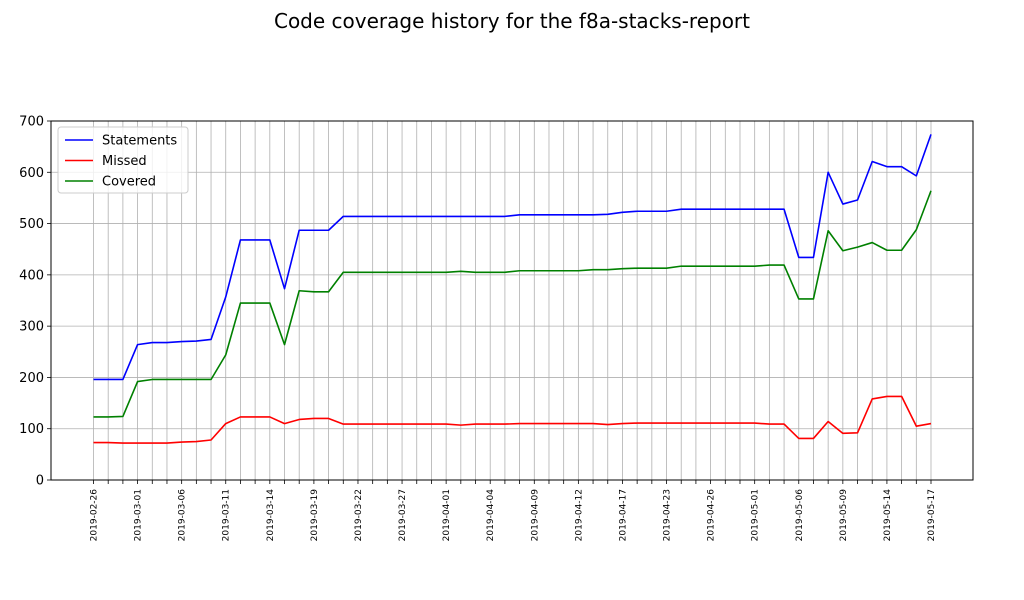 The height and width of the screenshot is (600, 1024). What do you see at coordinates (668, 515) in the screenshot?
I see `x-tick-label: 2019-04-23` at bounding box center [668, 515].